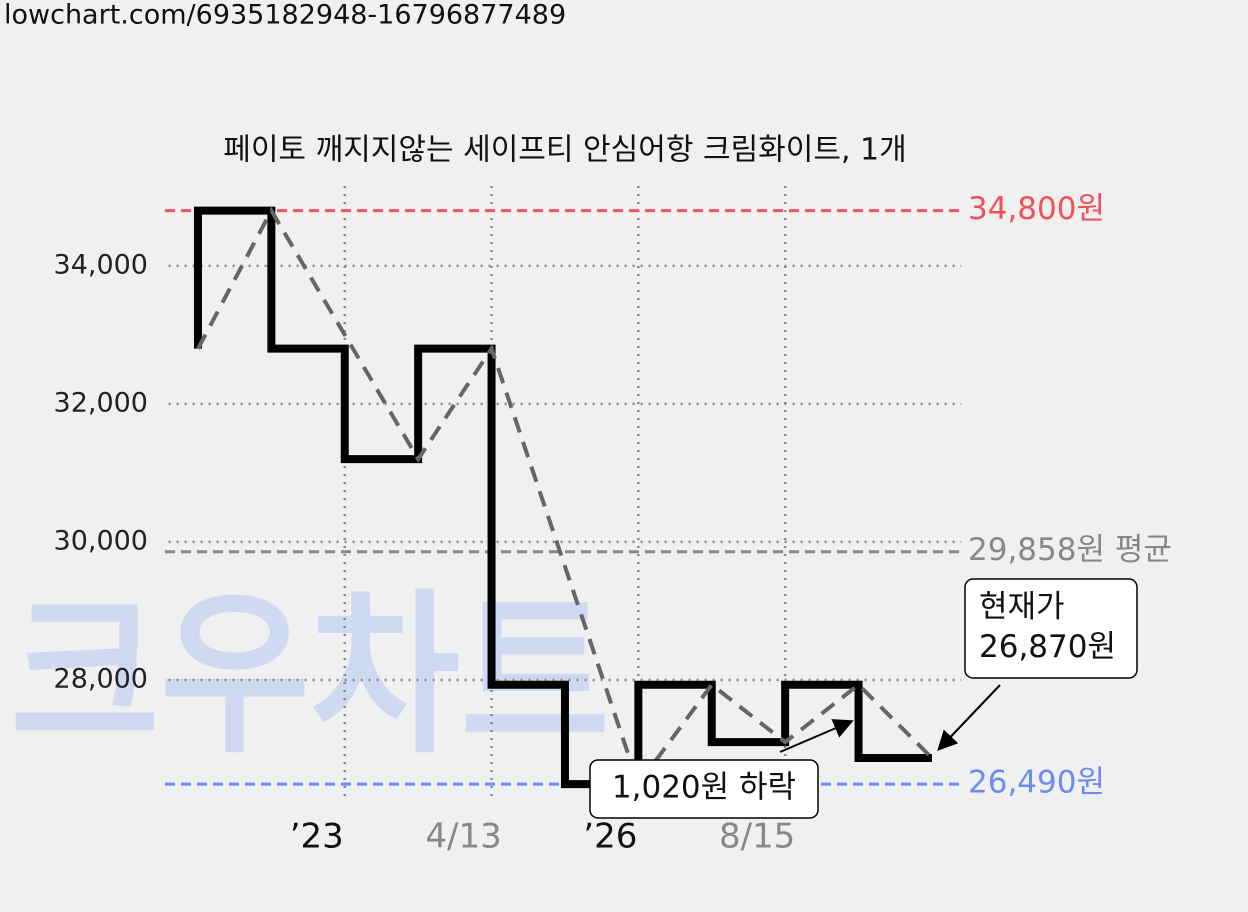  I want to click on y-tick-label: 32,000, so click(101, 402).